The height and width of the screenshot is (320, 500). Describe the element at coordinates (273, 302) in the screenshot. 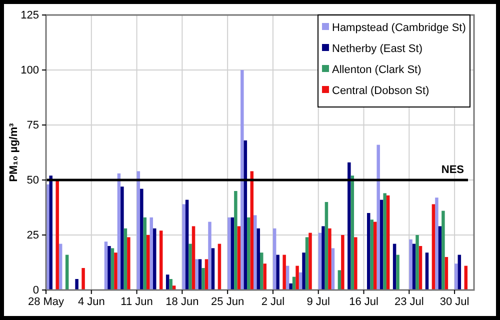

I see `x-tick-label: 2 Jul` at that location.